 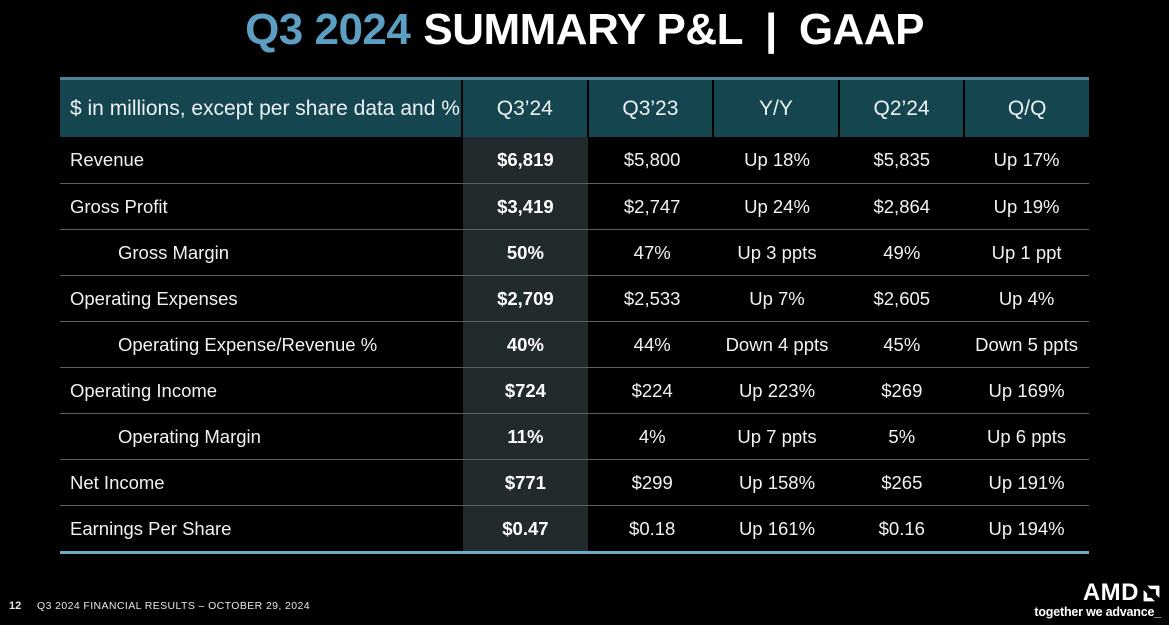 What do you see at coordinates (652, 390) in the screenshot?
I see `cell-value: $224` at bounding box center [652, 390].